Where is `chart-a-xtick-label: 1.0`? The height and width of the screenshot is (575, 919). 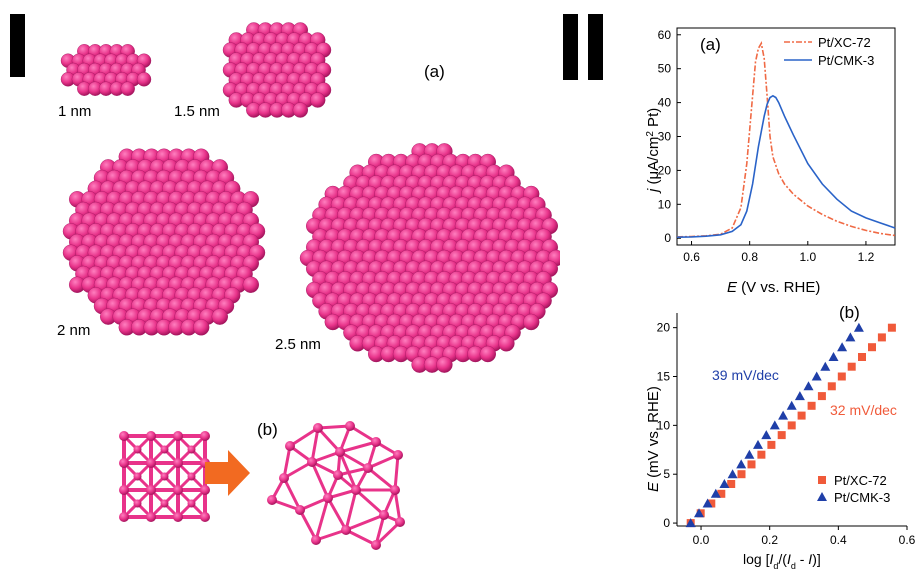 chart-a-xtick-label: 1.0 is located at coordinates (807, 257).